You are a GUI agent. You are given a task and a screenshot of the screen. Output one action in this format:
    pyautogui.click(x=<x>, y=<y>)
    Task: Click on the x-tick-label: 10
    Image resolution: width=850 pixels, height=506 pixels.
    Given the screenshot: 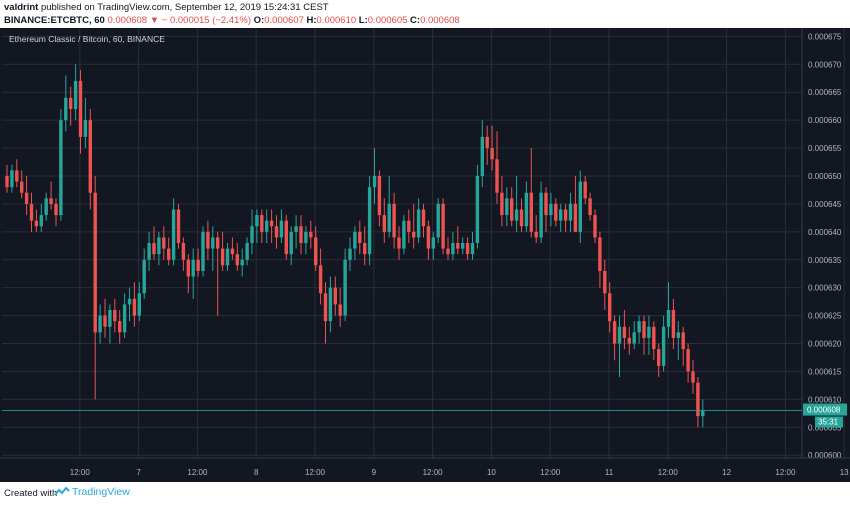 What is the action you would take?
    pyautogui.click(x=491, y=472)
    